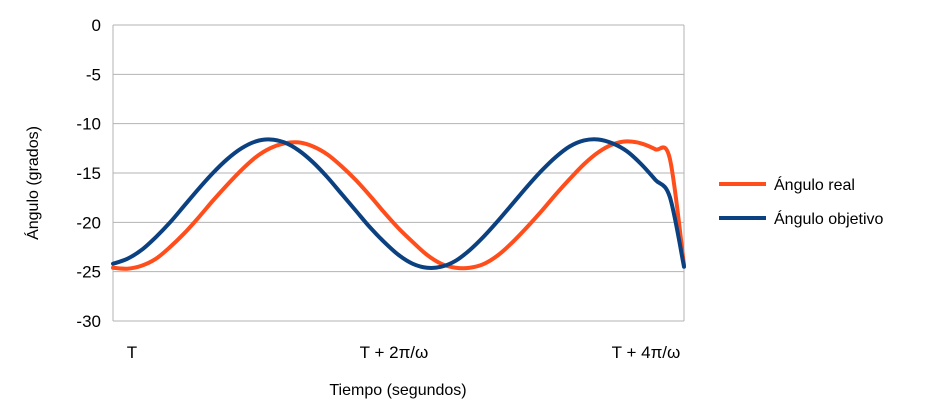 The image size is (929, 418). What do you see at coordinates (88, 321) in the screenshot?
I see `y-tick-label: -30` at bounding box center [88, 321].